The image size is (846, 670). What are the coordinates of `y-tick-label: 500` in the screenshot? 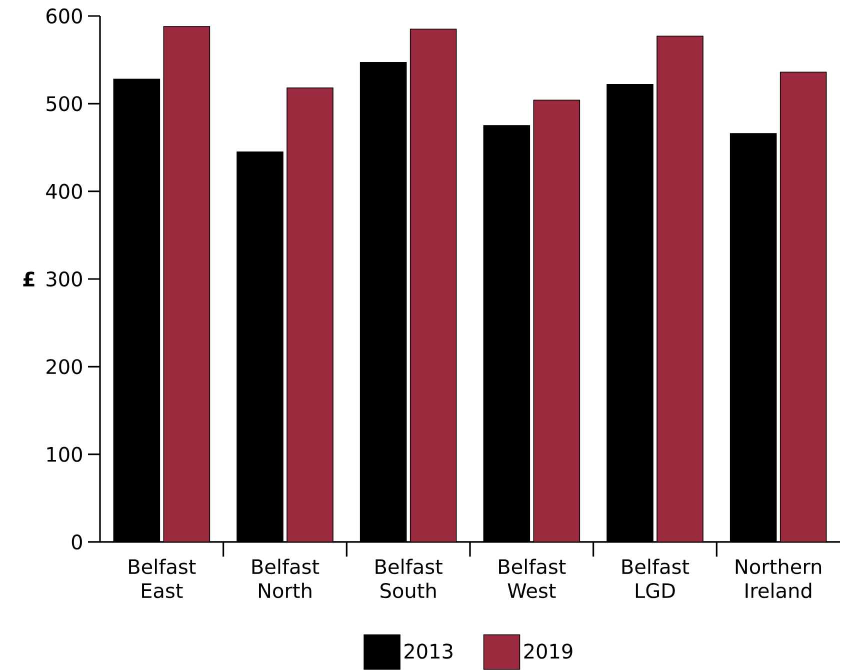 It's located at (64, 104).